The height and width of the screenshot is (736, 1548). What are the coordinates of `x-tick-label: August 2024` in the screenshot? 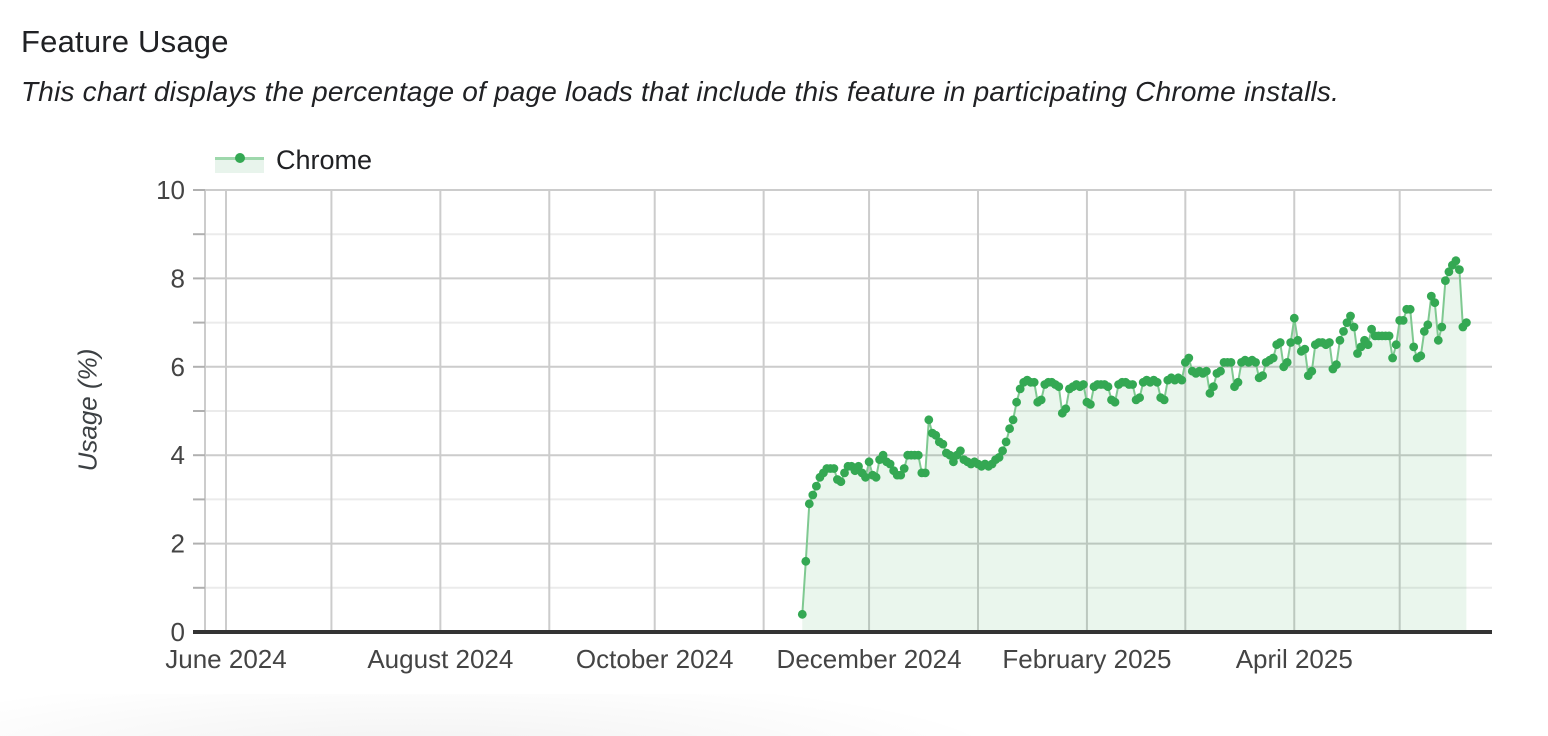 It's located at (440, 659).